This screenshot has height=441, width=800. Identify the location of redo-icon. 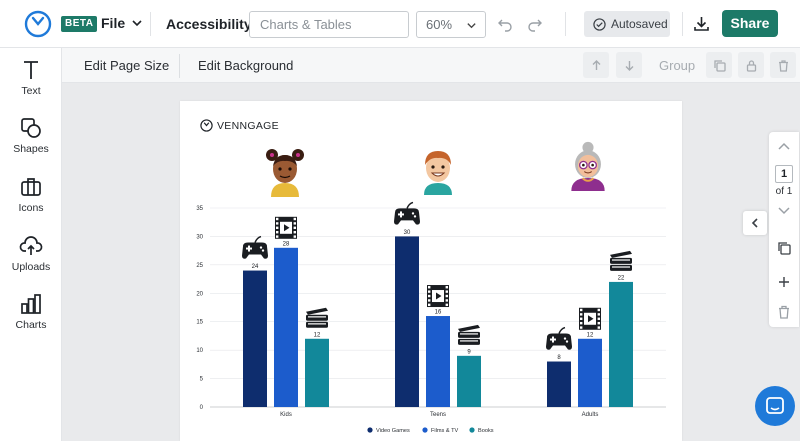
(535, 24).